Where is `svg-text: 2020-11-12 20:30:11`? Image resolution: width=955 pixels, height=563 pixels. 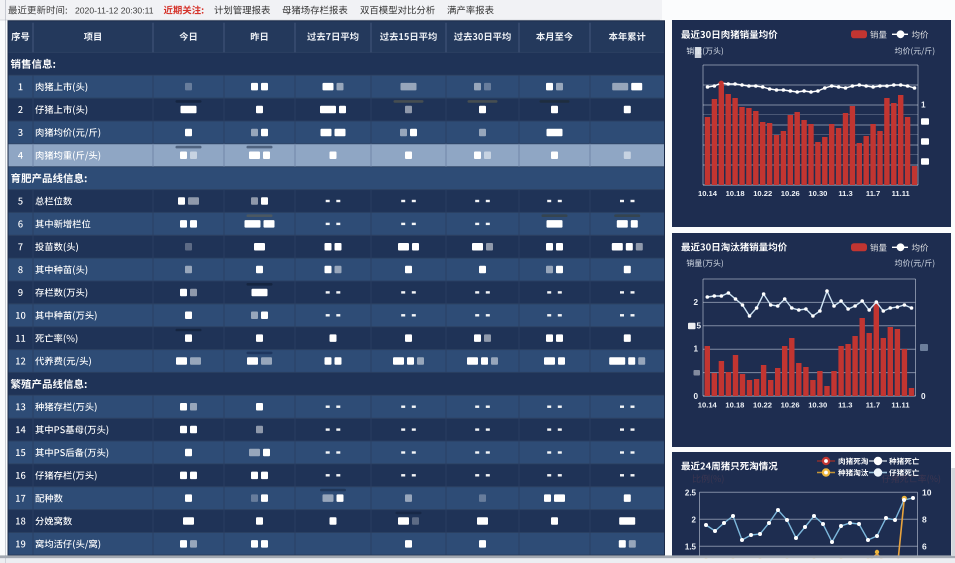 svg-text: 2020-11-12 20:30:11 is located at coordinates (114, 11).